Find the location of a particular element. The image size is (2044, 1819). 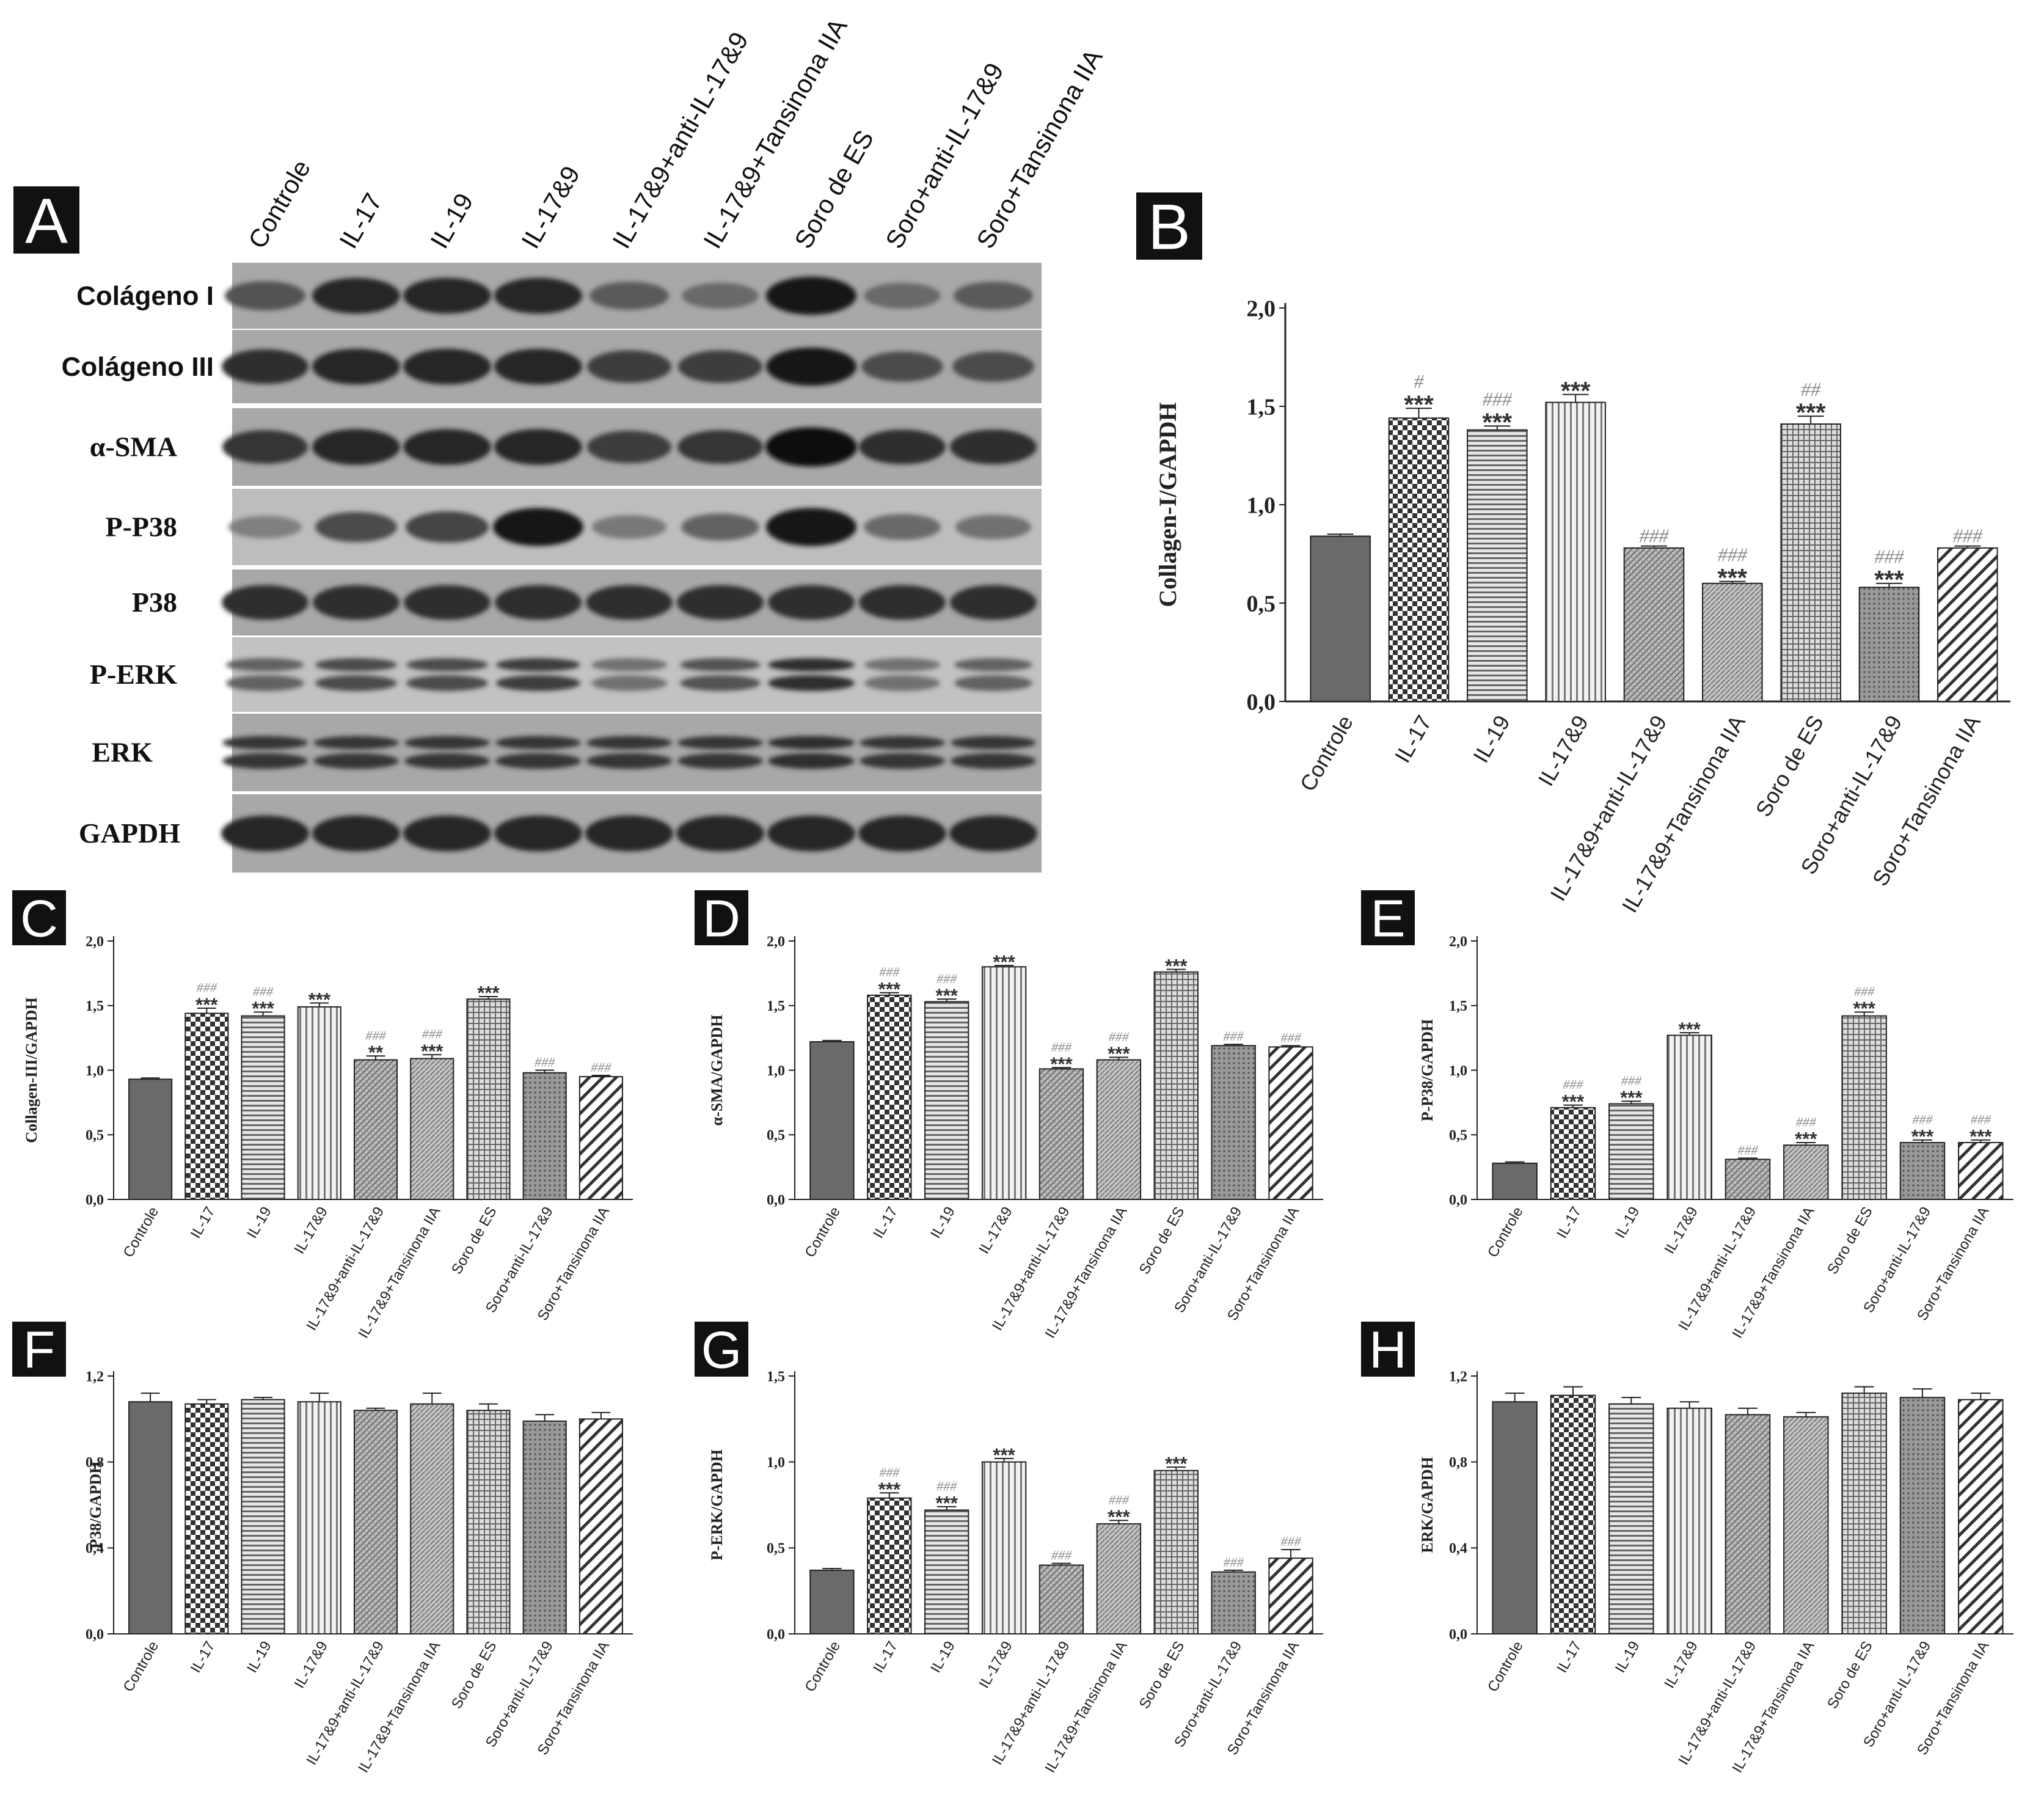

y-tick-label: 0,0 is located at coordinates (776, 1634).